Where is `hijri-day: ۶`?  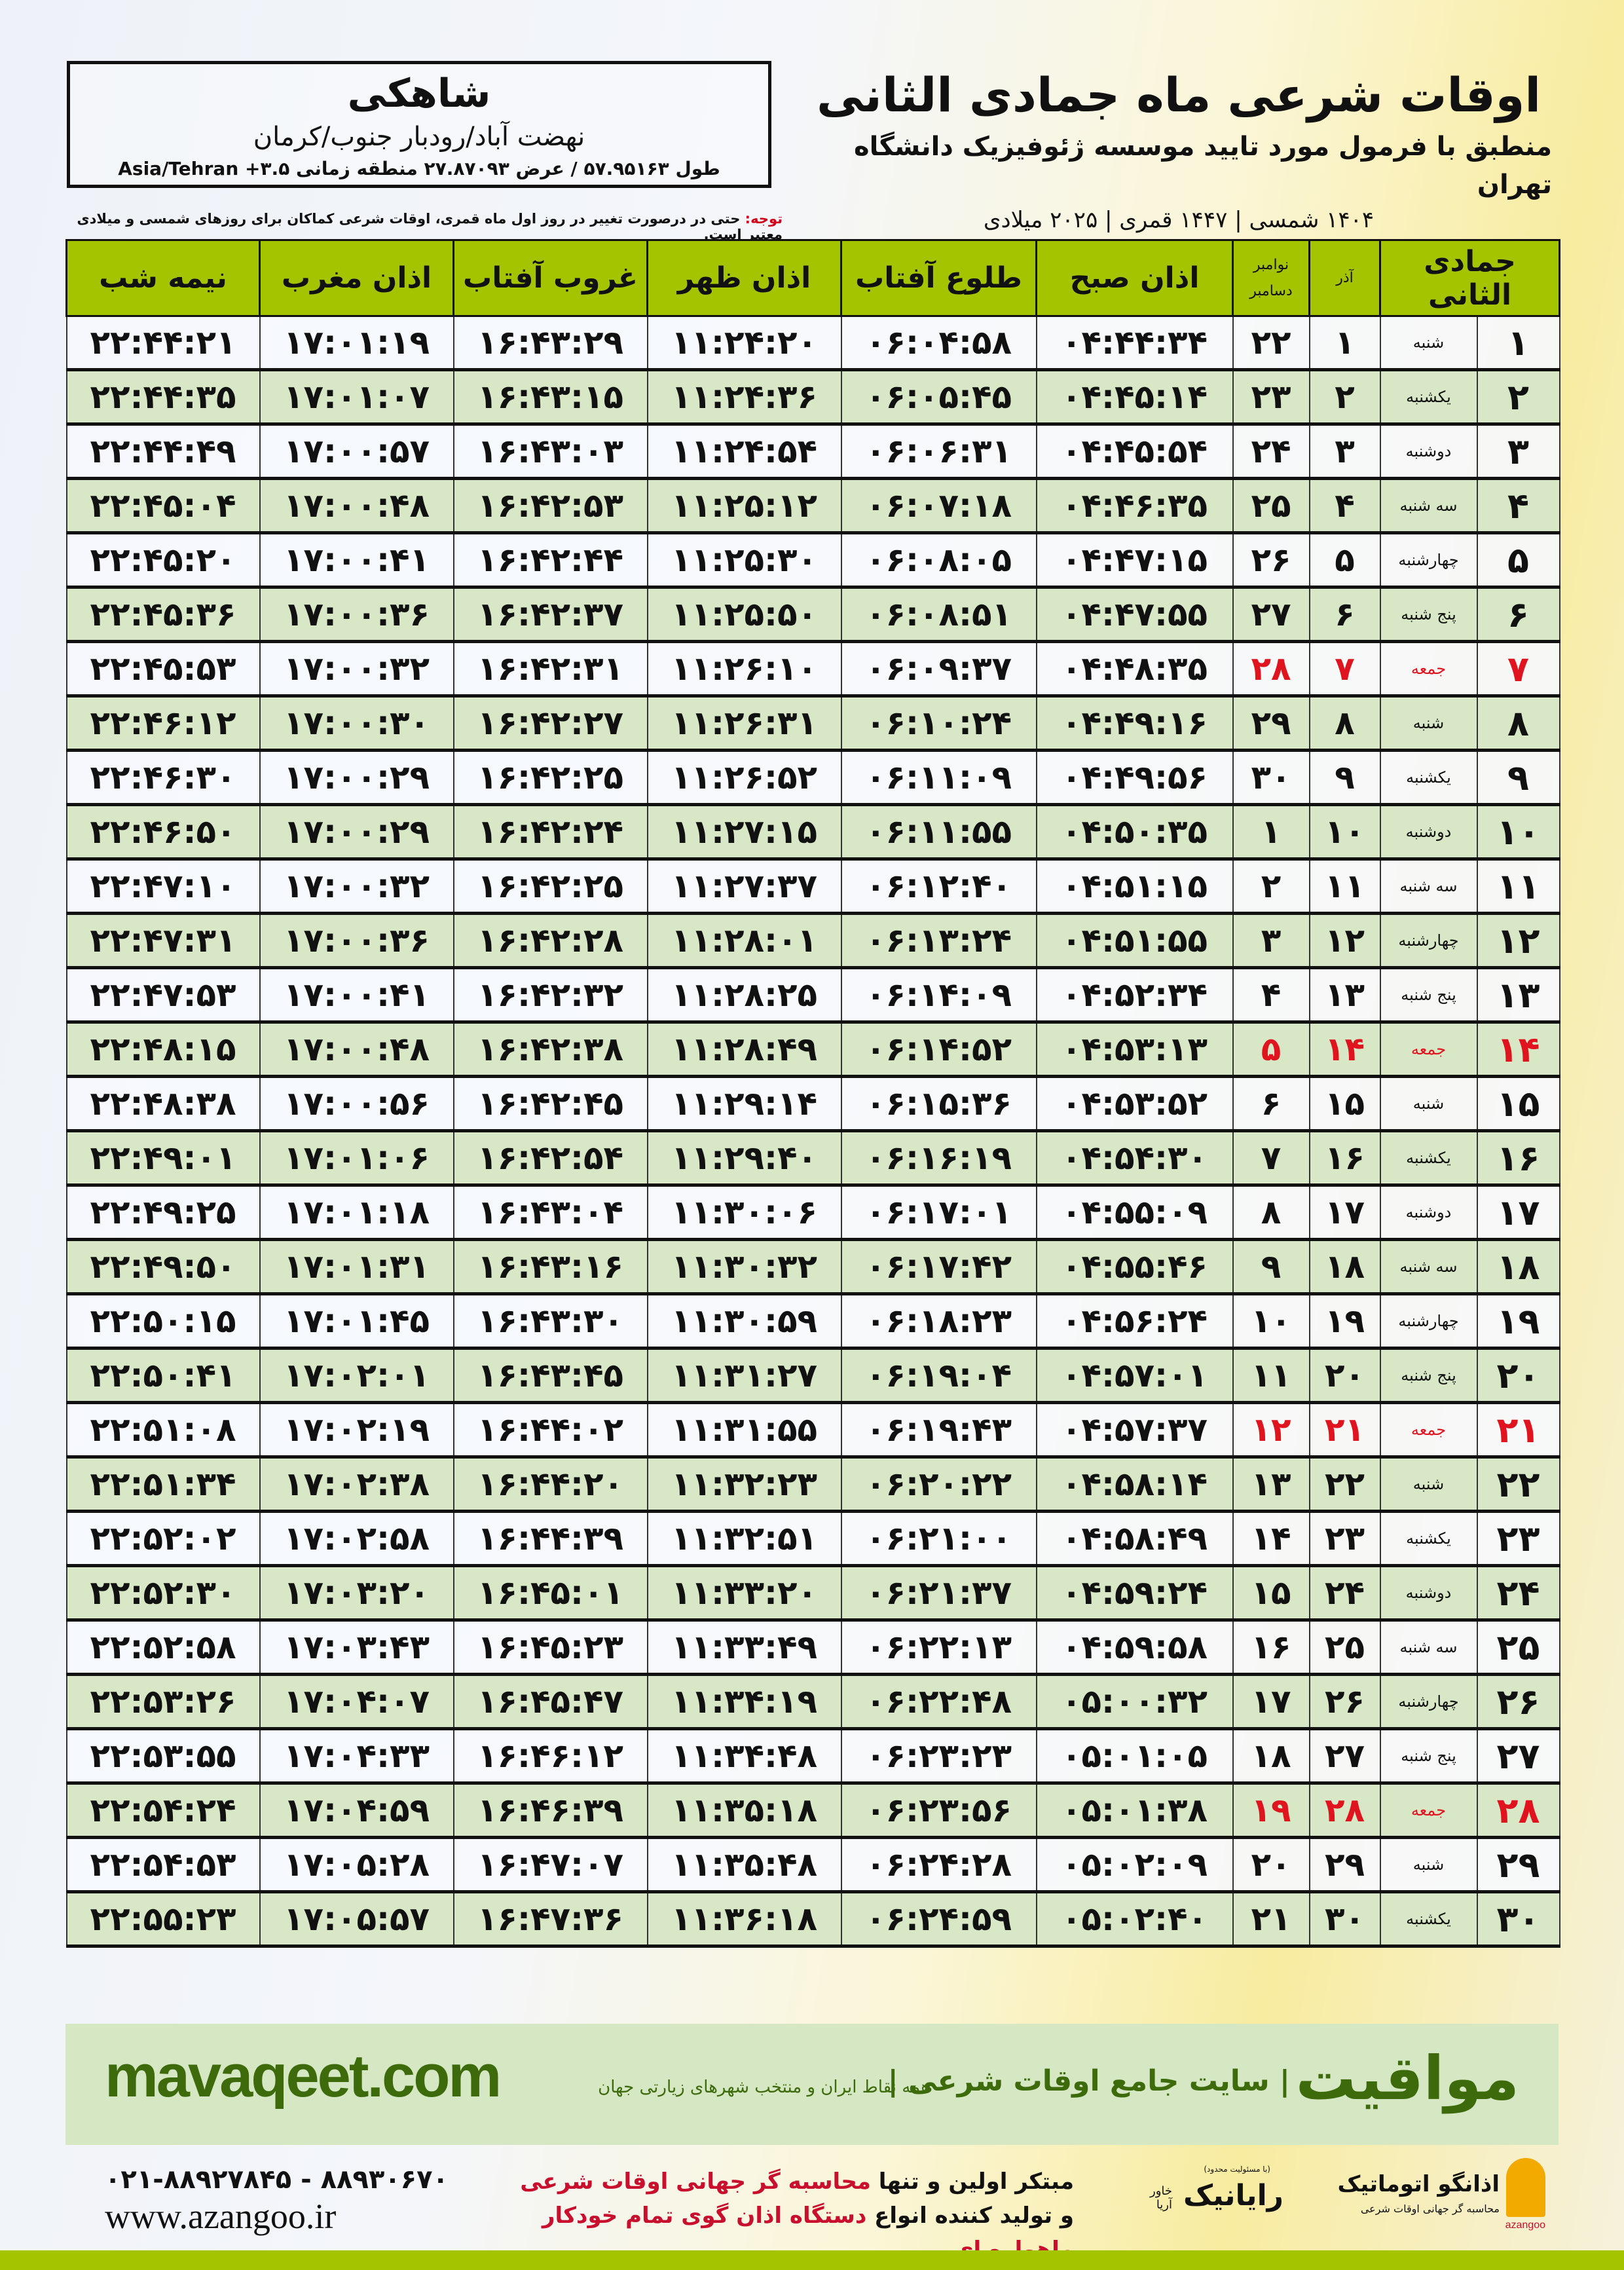 hijri-day: ۶ is located at coordinates (1518, 614).